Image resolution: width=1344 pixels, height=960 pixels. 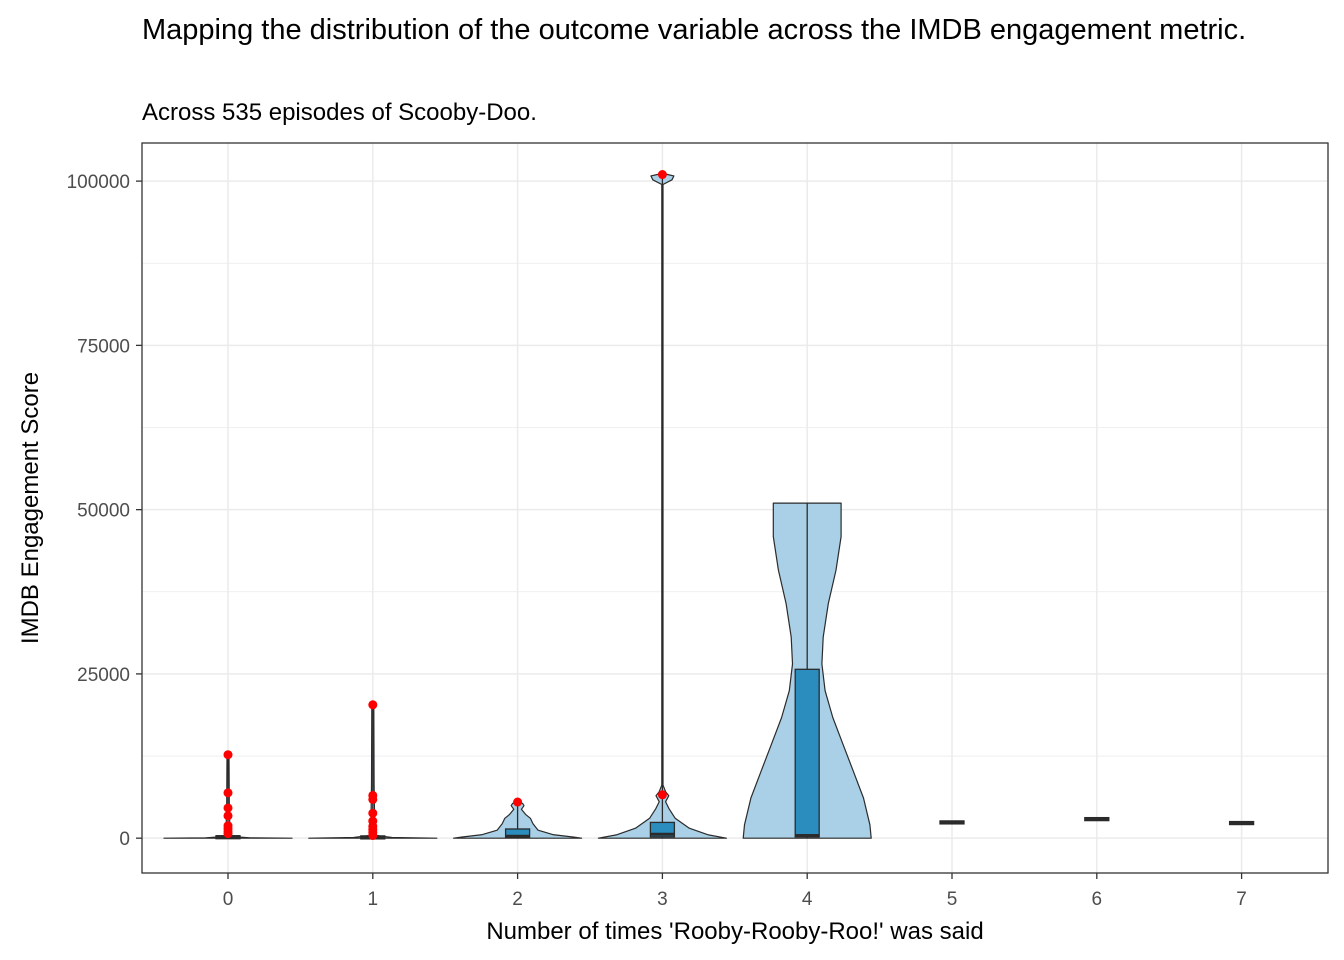 What do you see at coordinates (103, 675) in the screenshot?
I see `y-tick-label: 25000` at bounding box center [103, 675].